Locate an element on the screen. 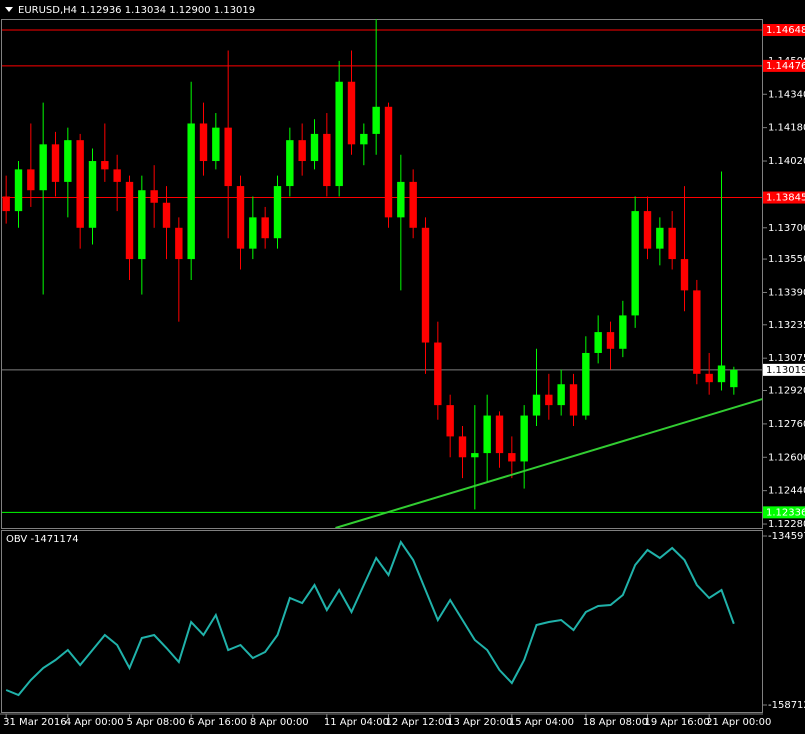  y-tick-label: 1.12600 is located at coordinates (786, 457).